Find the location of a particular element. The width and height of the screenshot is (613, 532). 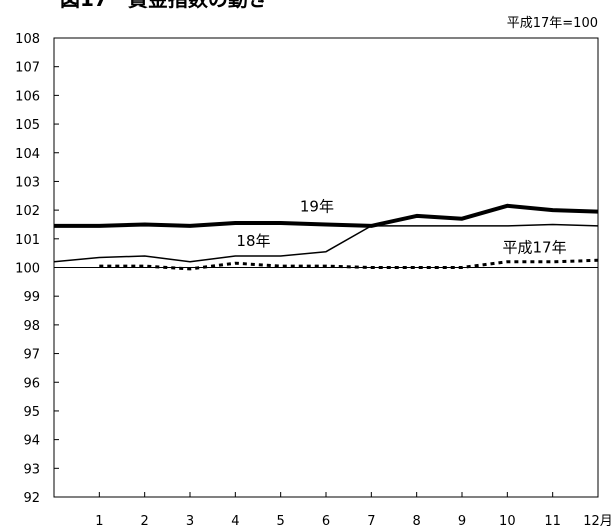

y-tick-label: 107 is located at coordinates (27, 68).